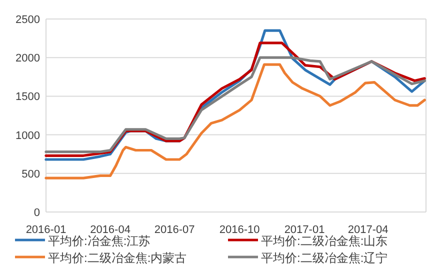 Image resolution: width=439 pixels, height=280 pixels. Describe the element at coordinates (174, 230) in the screenshot. I see `x-tick-label: 2016-07` at that location.